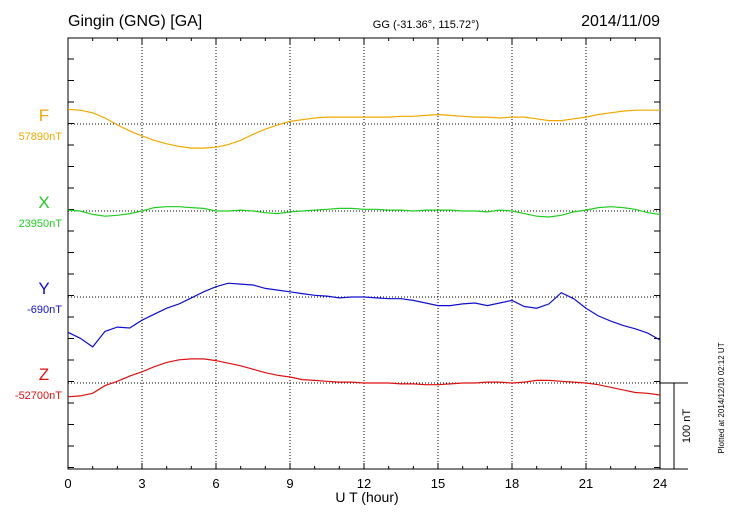  Describe the element at coordinates (364, 212) in the screenshot. I see `series-line-x` at that location.